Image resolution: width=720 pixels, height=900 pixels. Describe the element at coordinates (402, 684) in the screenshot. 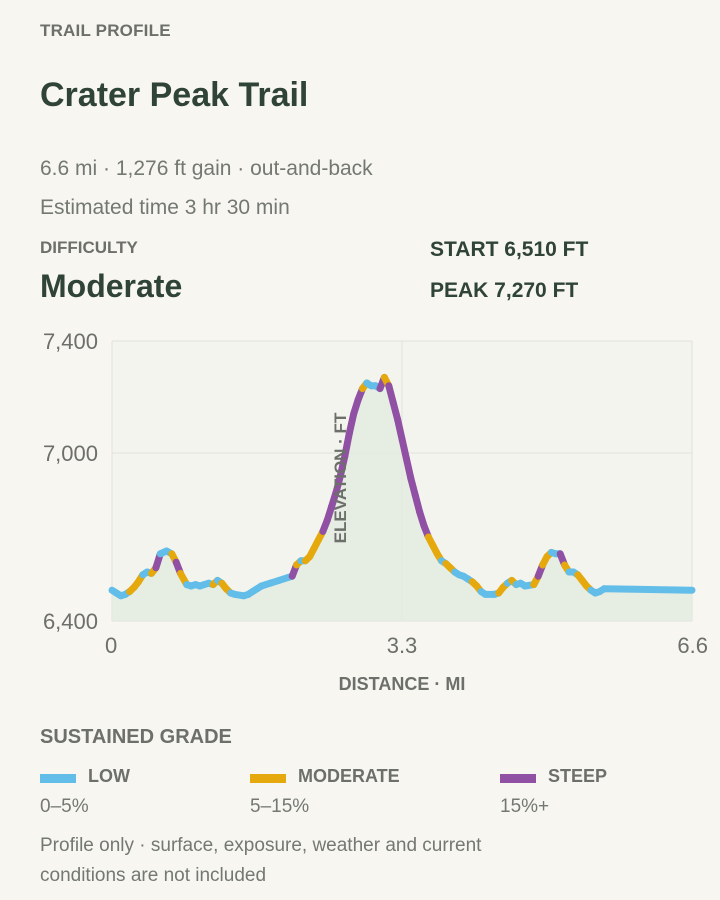

I see `x-axis-label: DISTANCE · MI` at that location.